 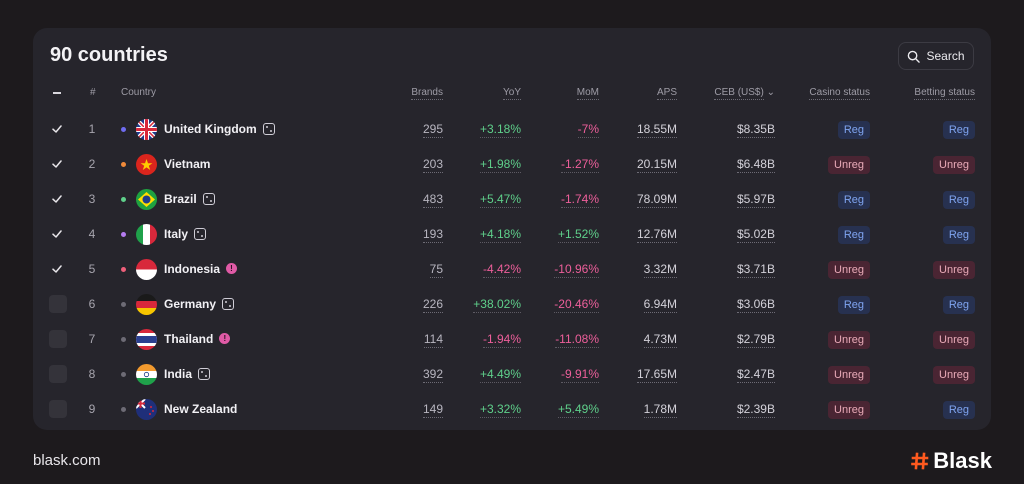 What do you see at coordinates (93, 92) in the screenshot?
I see `col-number: #` at bounding box center [93, 92].